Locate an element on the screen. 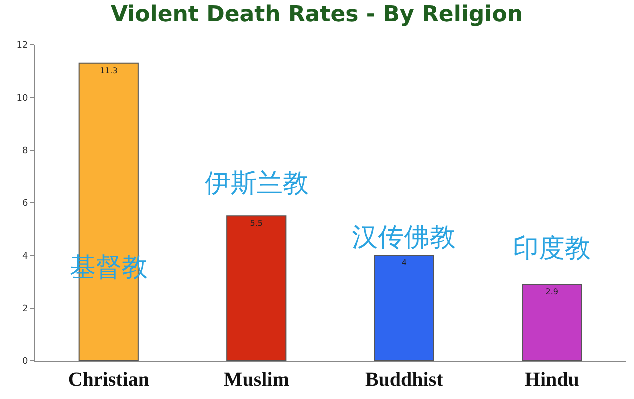 Image resolution: width=634 pixels, height=399 pixels. x-tick-label: Hindu is located at coordinates (552, 380).